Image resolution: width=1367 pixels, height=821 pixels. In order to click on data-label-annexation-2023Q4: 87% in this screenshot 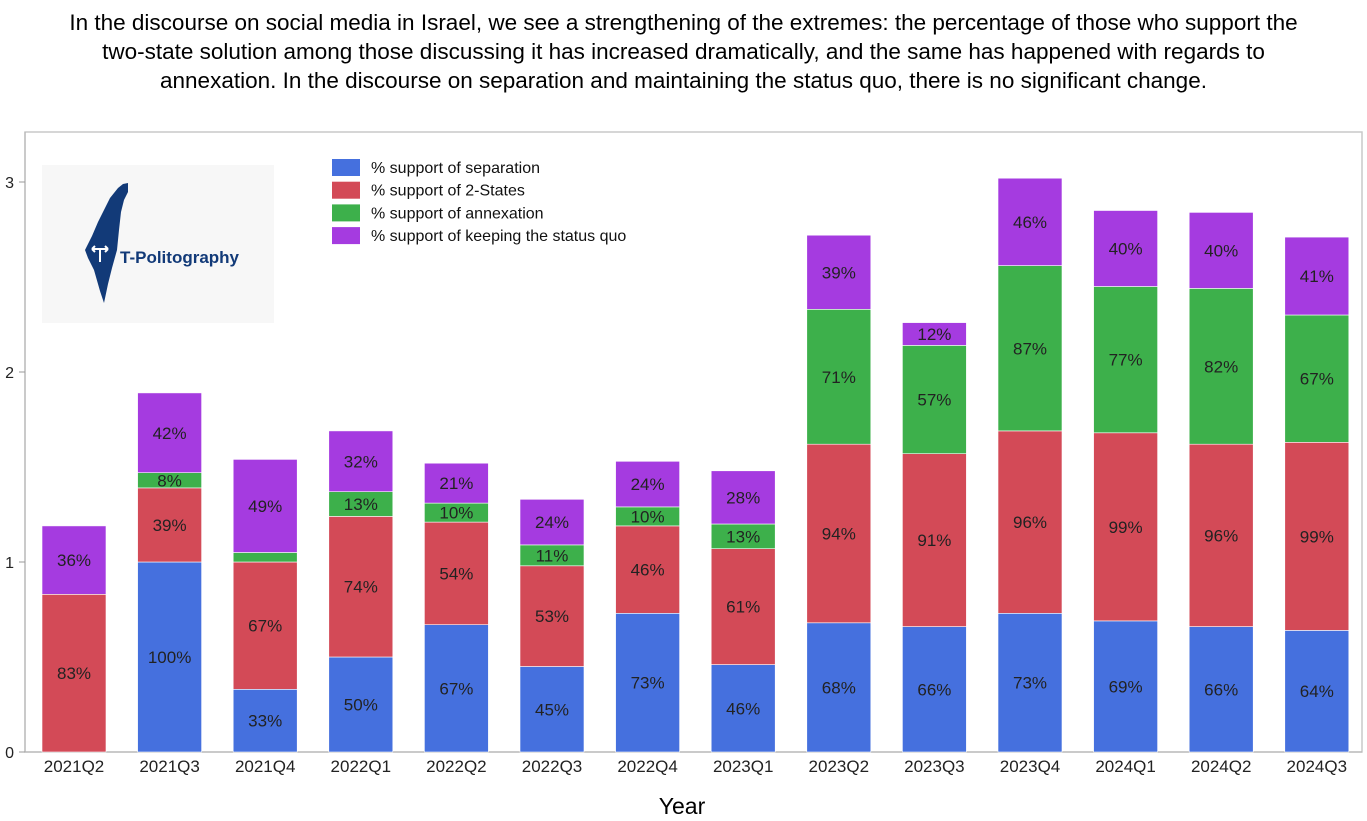, I will do `click(1030, 348)`.